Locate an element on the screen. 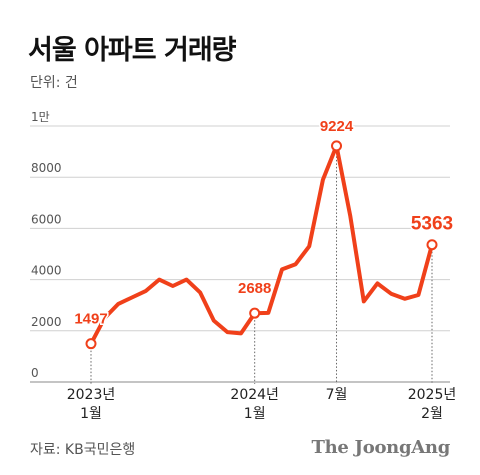  x-tick-label: 2024년 is located at coordinates (254, 395).